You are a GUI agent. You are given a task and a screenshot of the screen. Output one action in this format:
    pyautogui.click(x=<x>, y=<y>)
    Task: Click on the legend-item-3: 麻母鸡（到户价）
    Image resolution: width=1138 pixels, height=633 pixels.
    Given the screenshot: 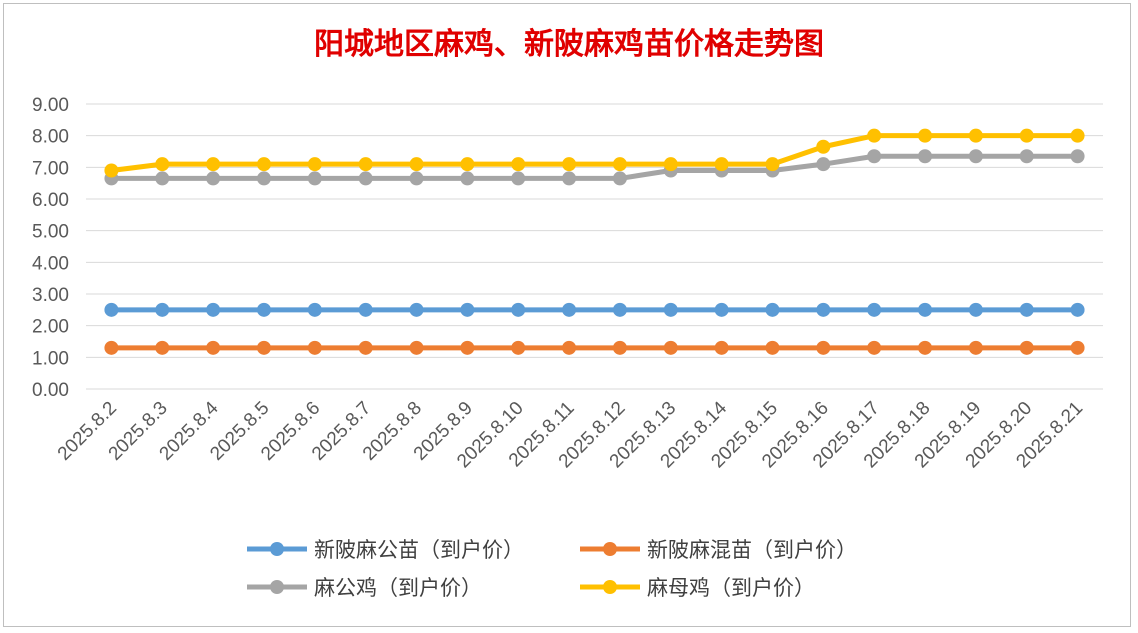 What is the action you would take?
    pyautogui.click(x=697, y=588)
    